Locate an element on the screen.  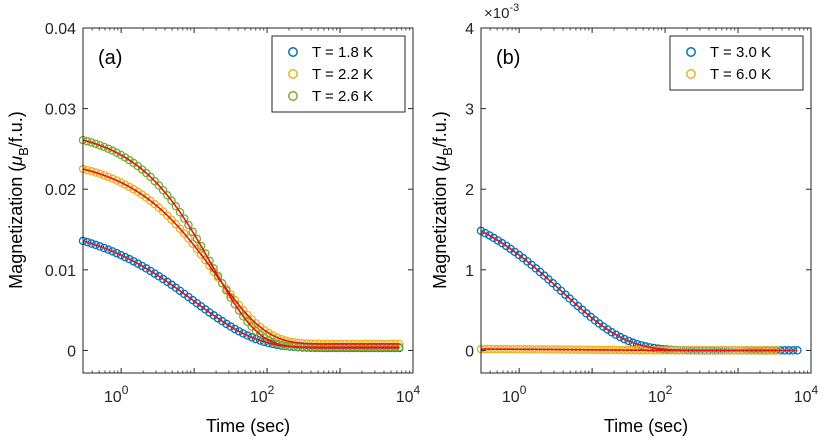
legend-entry: T = 2.2 K is located at coordinates (342, 74).